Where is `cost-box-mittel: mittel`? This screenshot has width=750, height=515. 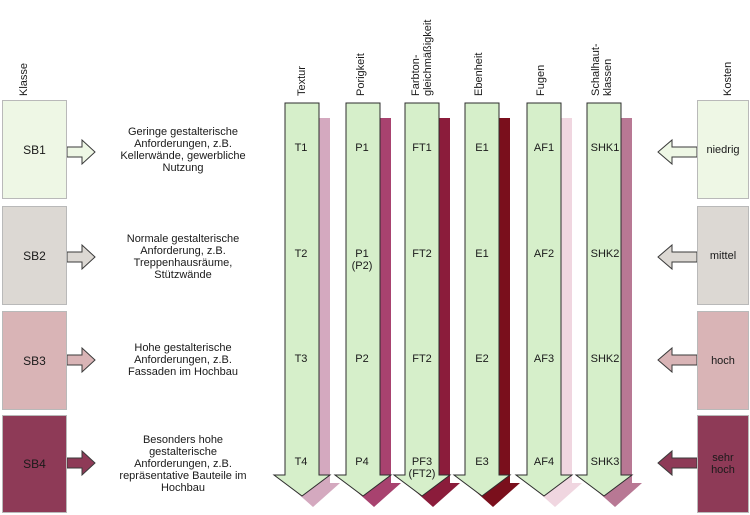
cost-box-mittel: mittel is located at coordinates (723, 255).